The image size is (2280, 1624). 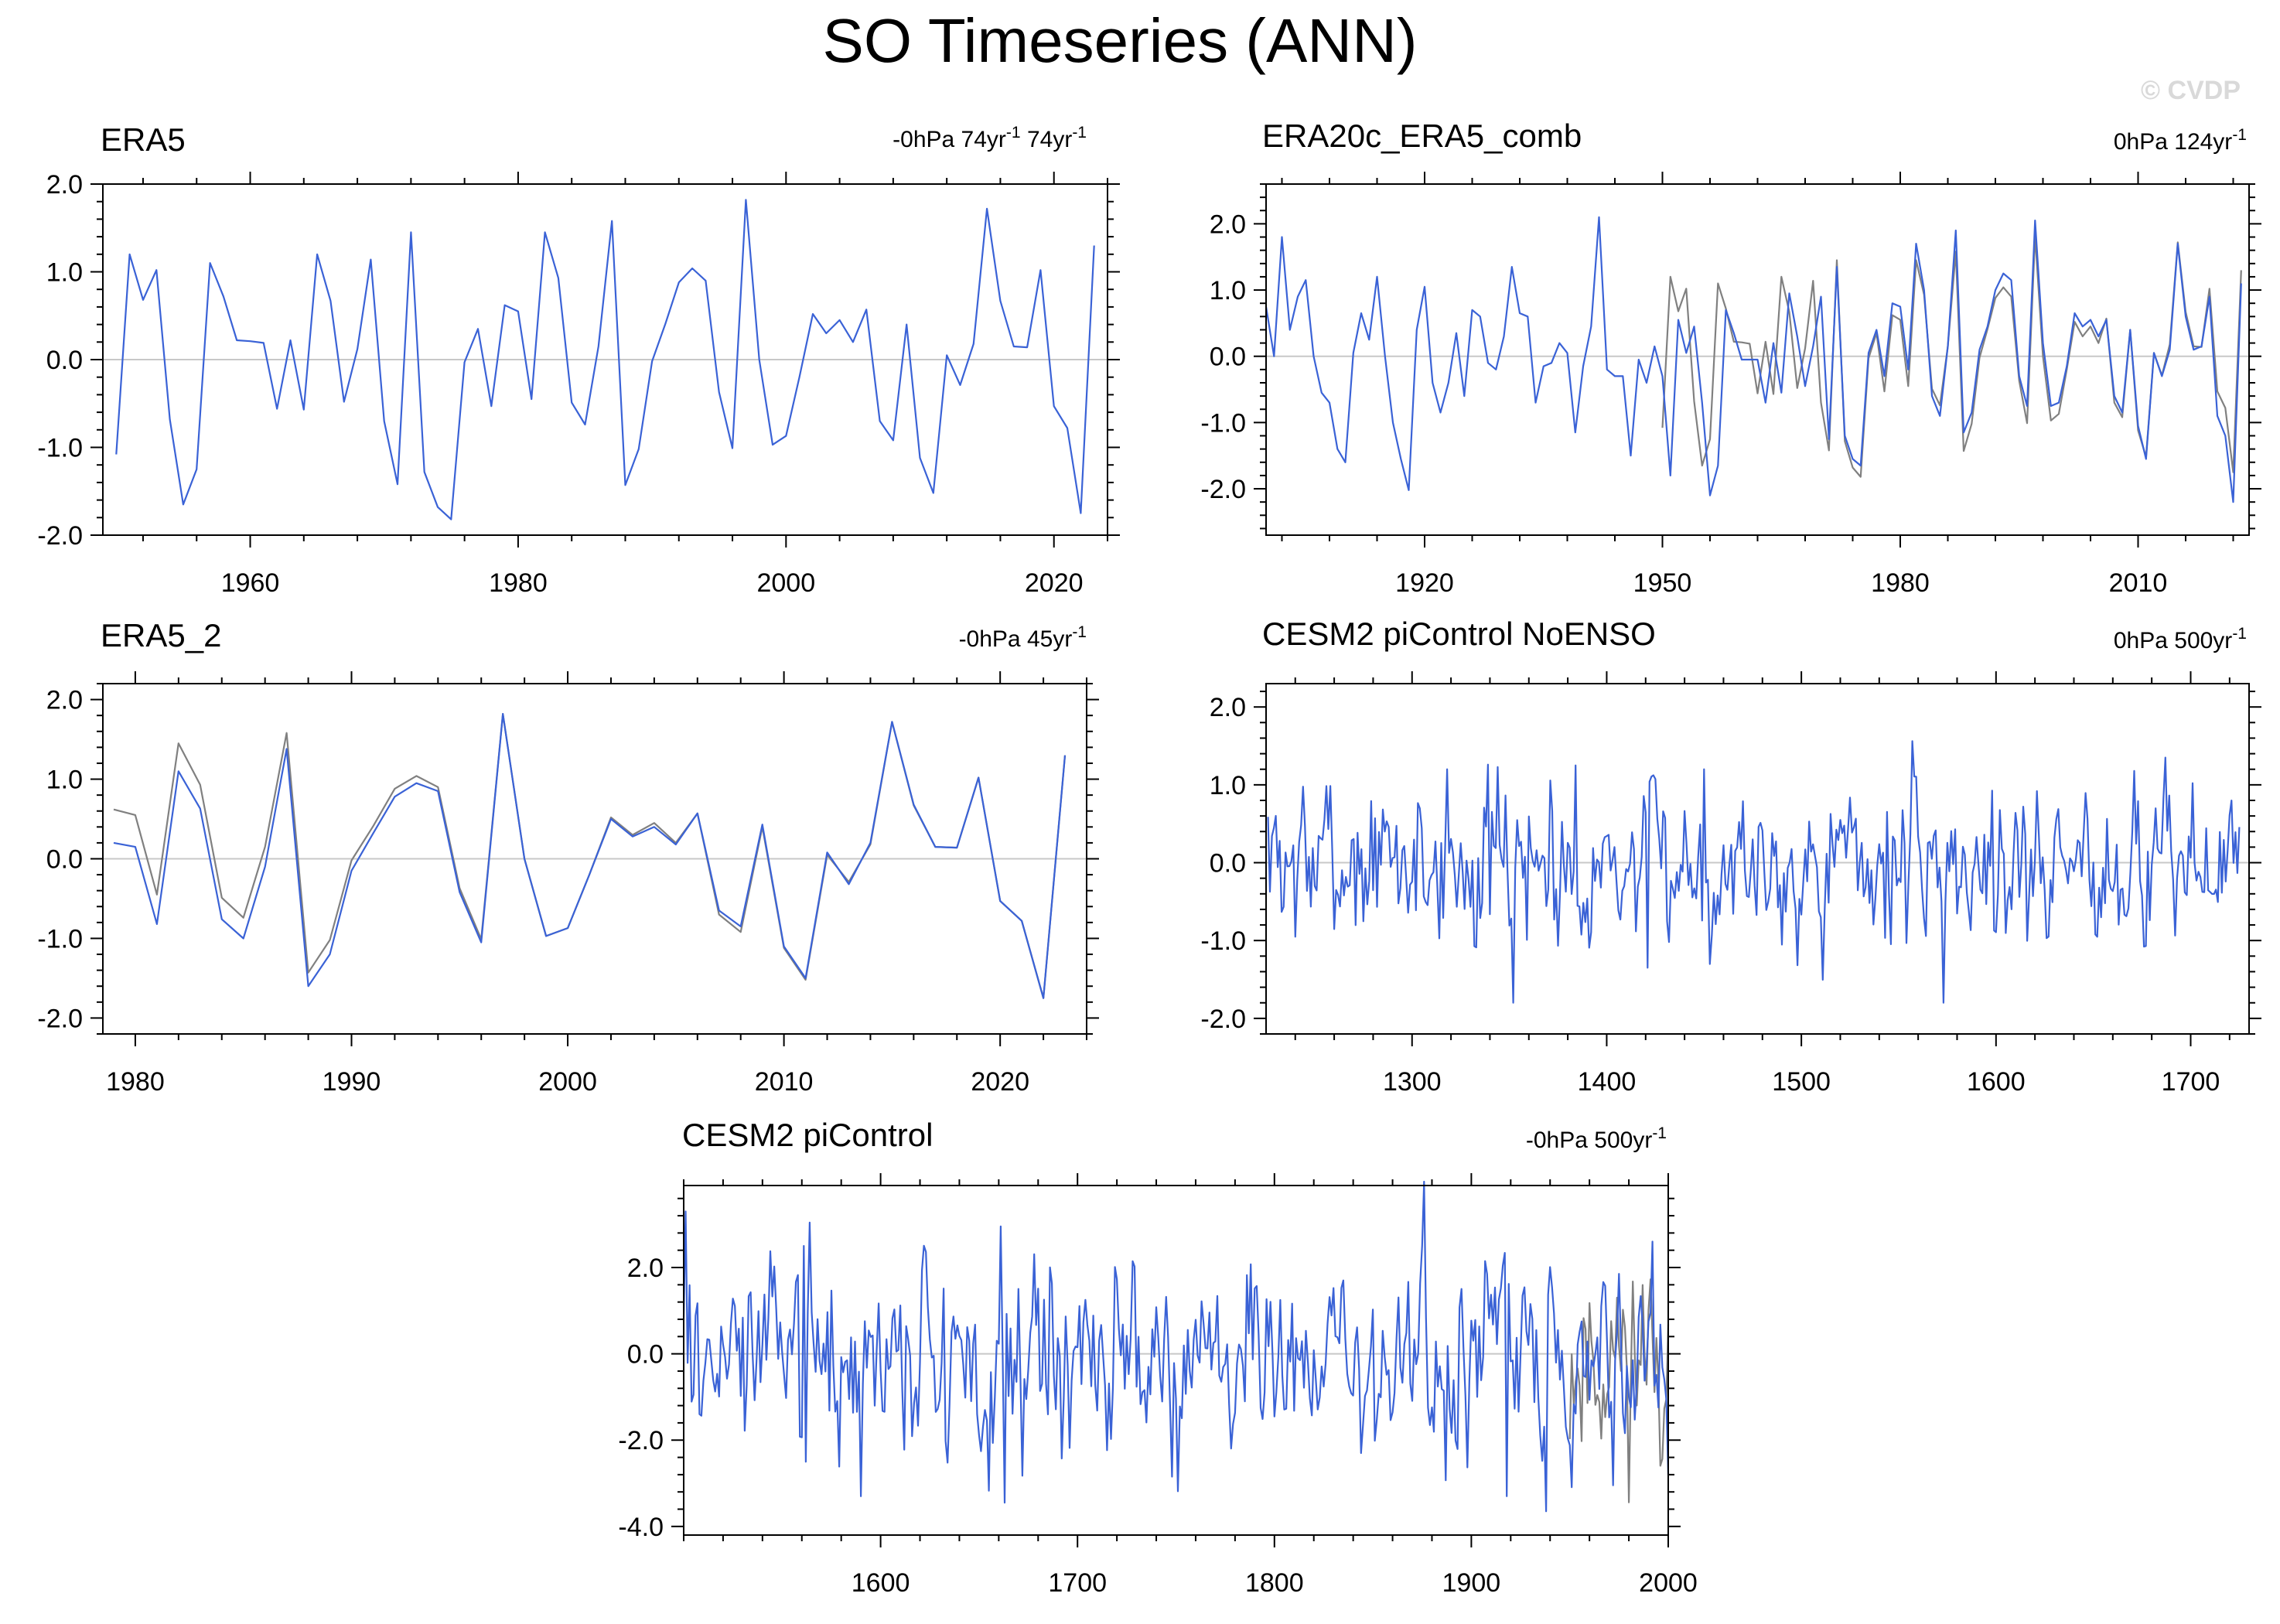 What do you see at coordinates (1176, 1346) in the screenshot?
I see `series-line-cesm2-picontrol` at bounding box center [1176, 1346].